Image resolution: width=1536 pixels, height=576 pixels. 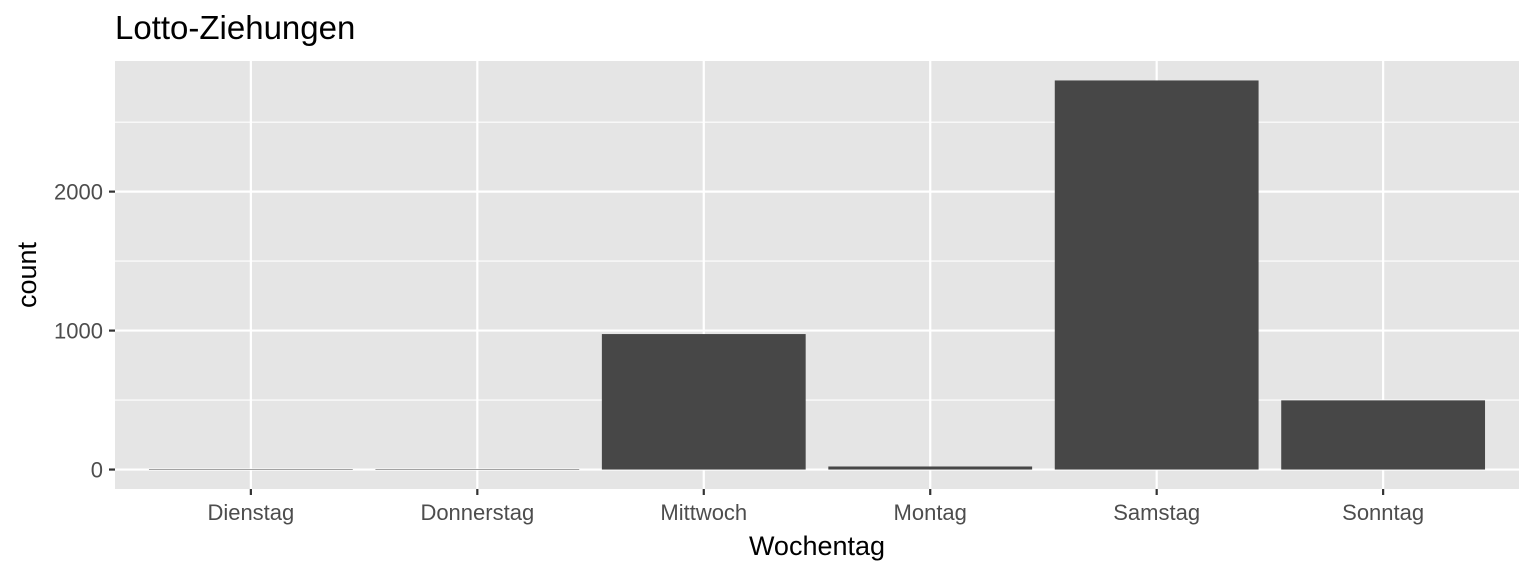 What do you see at coordinates (235, 27) in the screenshot?
I see `chart-title: Lotto-Ziehungen` at bounding box center [235, 27].